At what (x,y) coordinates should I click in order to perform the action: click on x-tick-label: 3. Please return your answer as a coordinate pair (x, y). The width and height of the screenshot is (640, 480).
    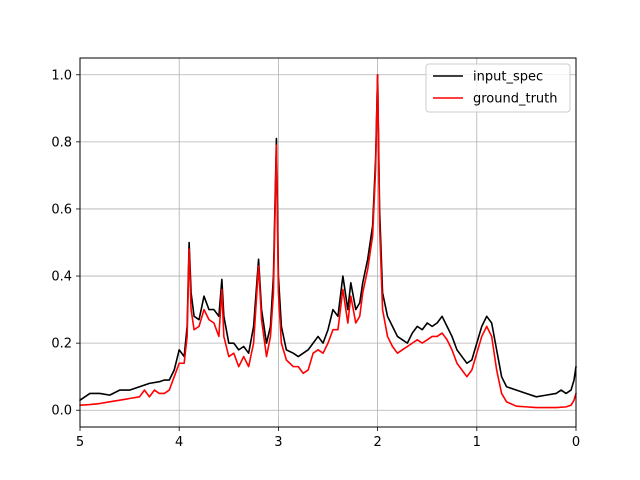
    Looking at the image, I should click on (278, 442).